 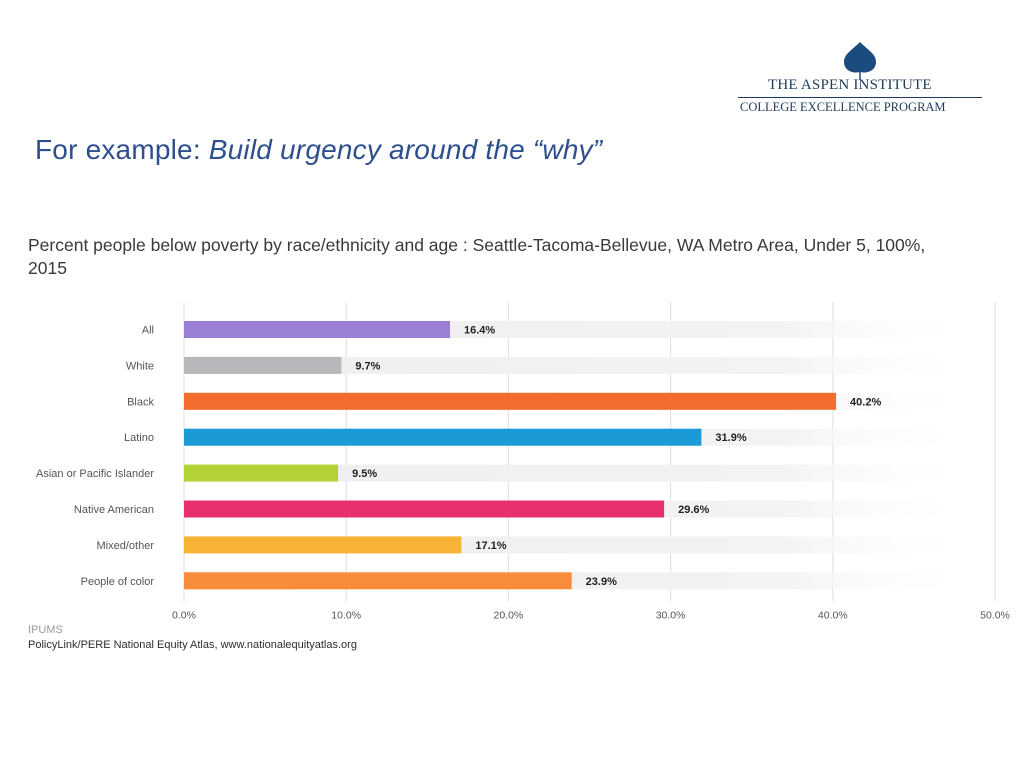 What do you see at coordinates (122, 149) in the screenshot?
I see `slide-title-prefix: For example:` at bounding box center [122, 149].